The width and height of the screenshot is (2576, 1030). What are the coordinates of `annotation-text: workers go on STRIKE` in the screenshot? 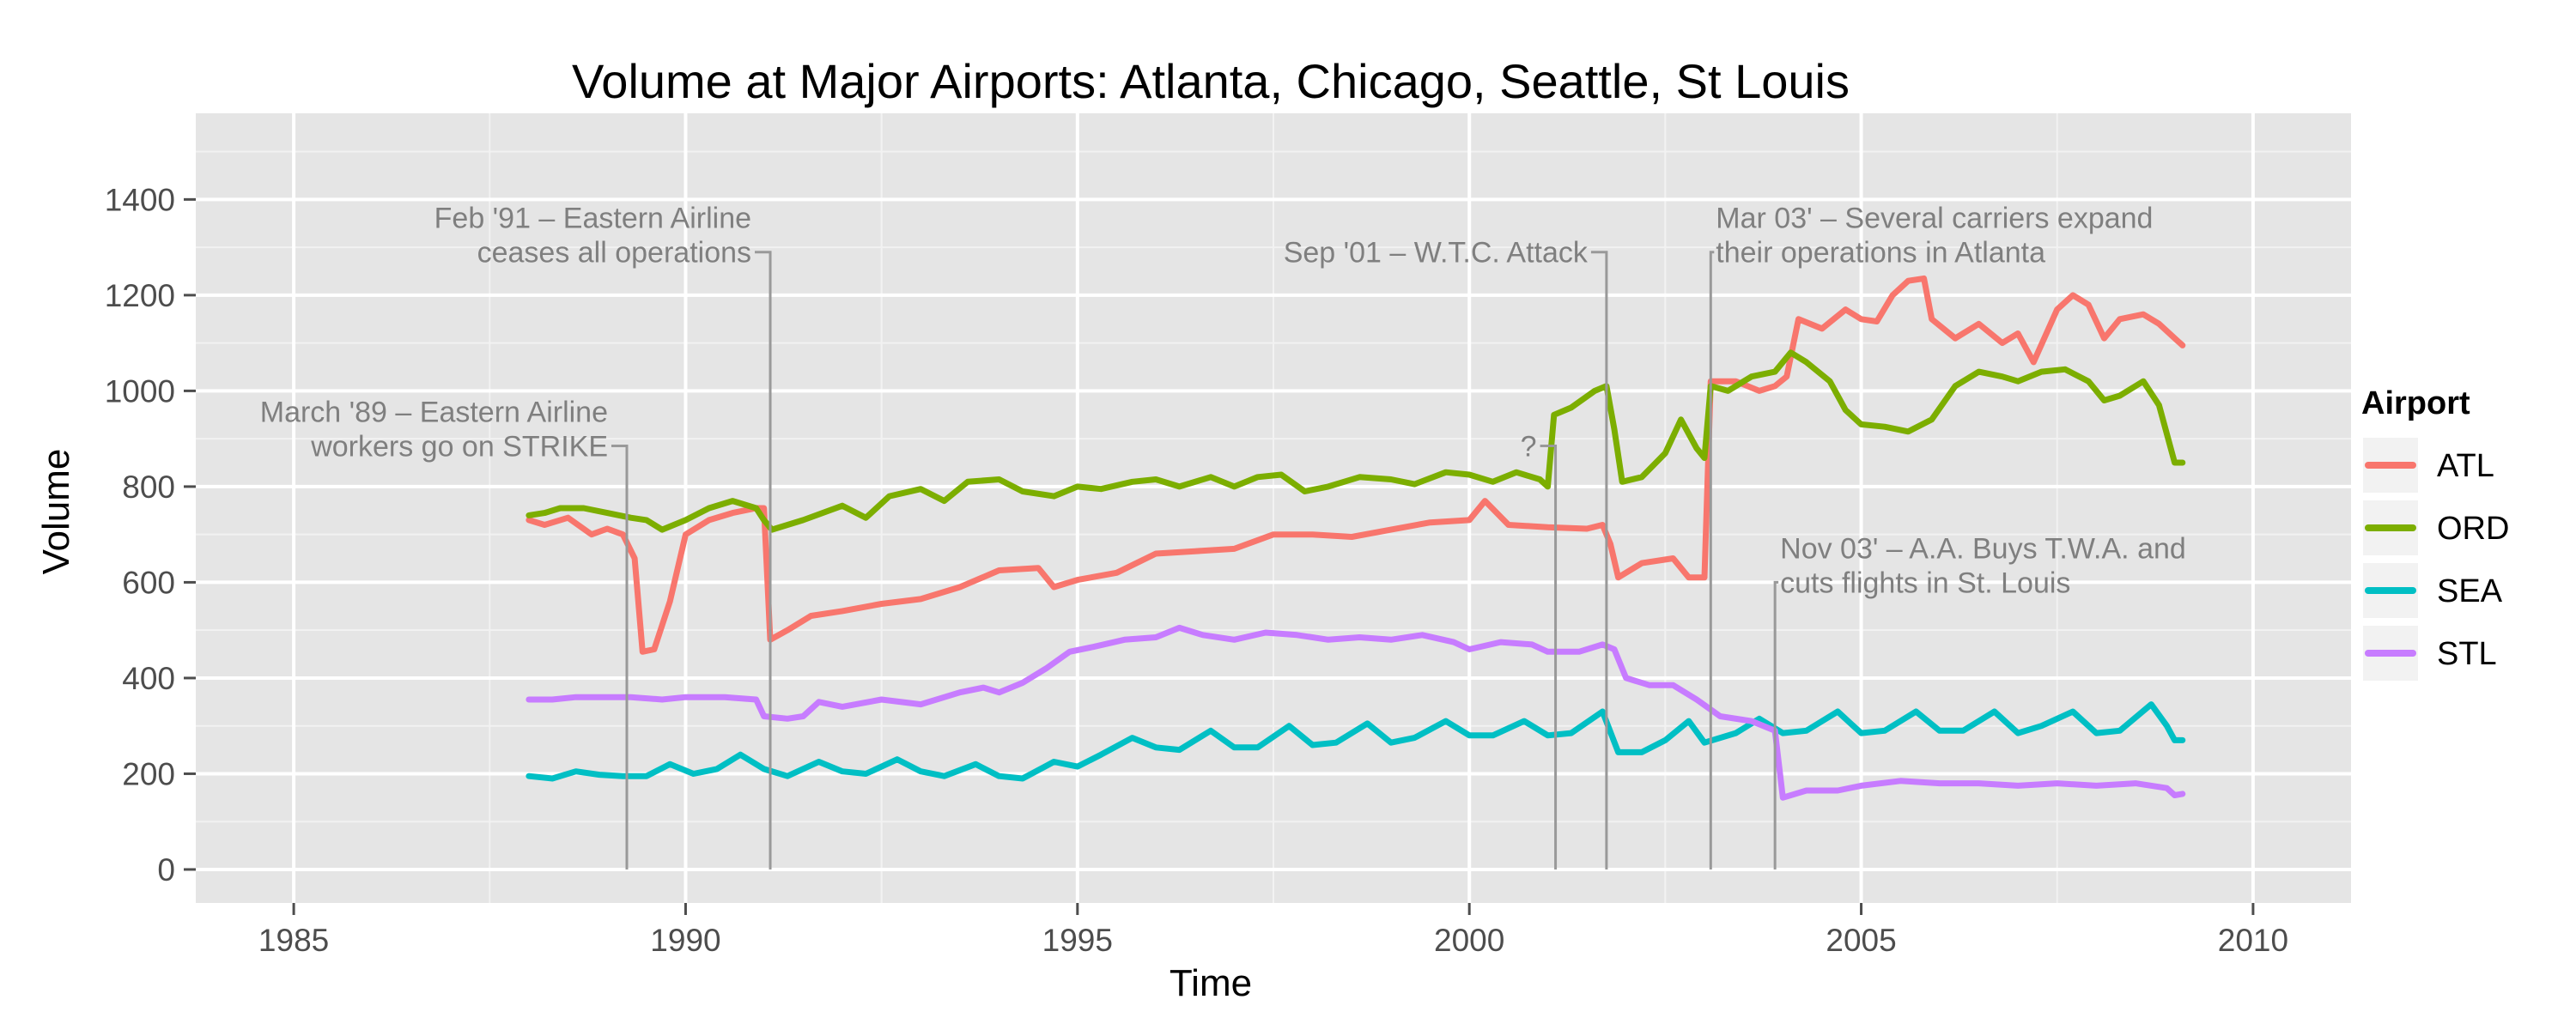 It's located at (459, 447).